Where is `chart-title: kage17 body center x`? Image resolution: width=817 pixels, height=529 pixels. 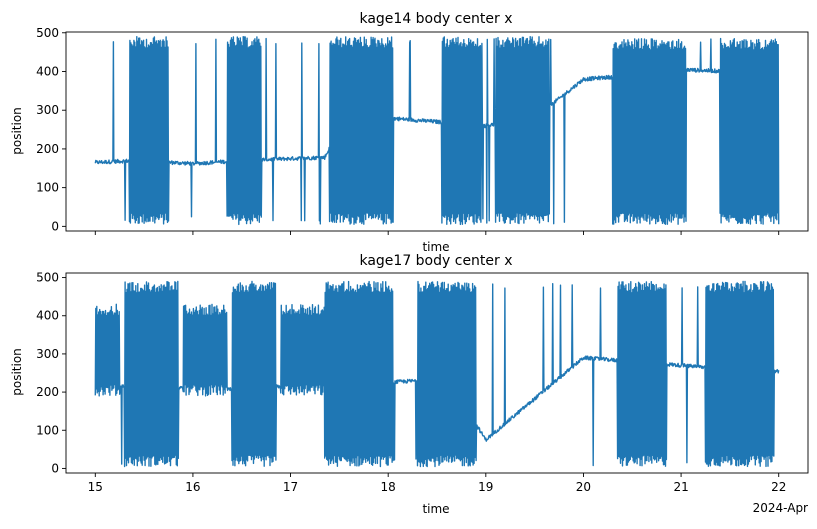
chart-title: kage17 body center x is located at coordinates (435, 261).